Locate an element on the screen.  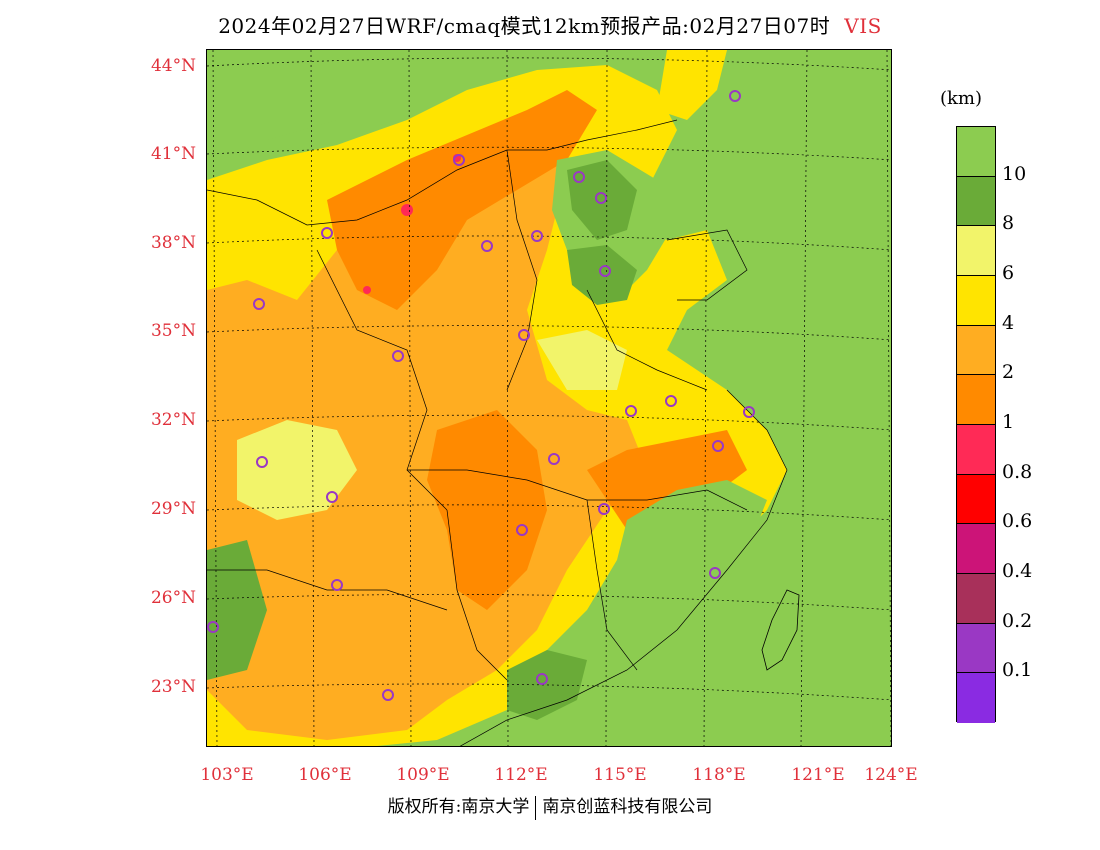
legend-label: 0.4 is located at coordinates (1017, 571).